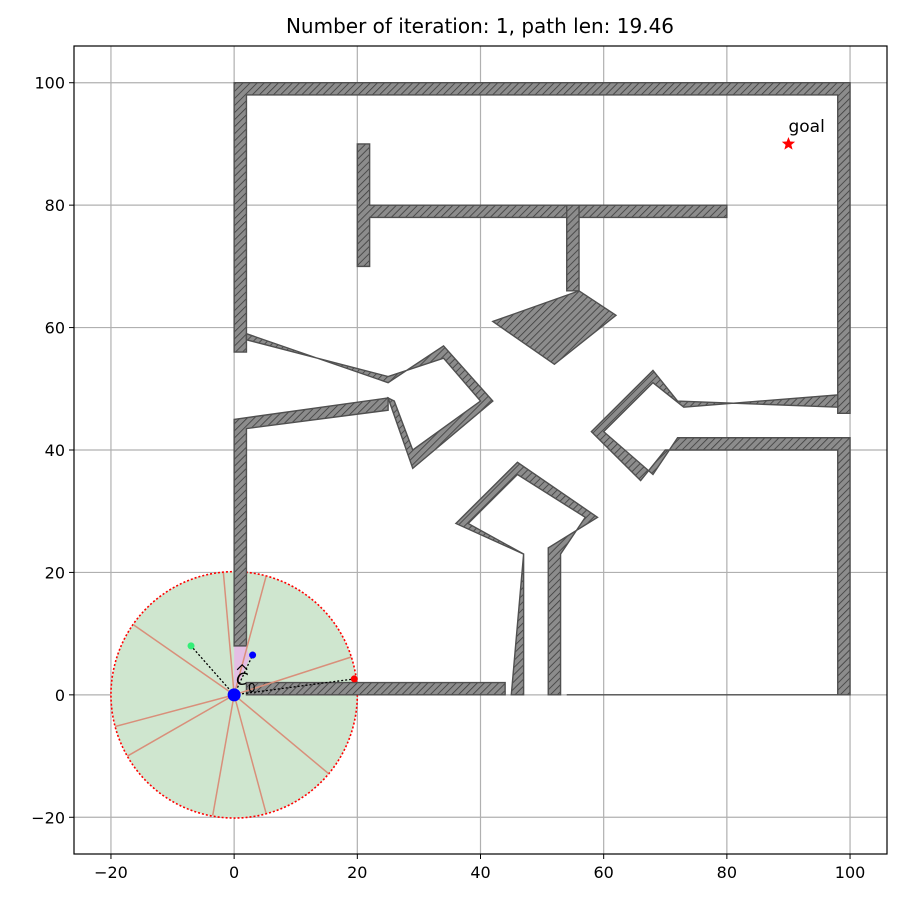 The image size is (902, 904). I want to click on x-tick-label: 80, so click(727, 872).